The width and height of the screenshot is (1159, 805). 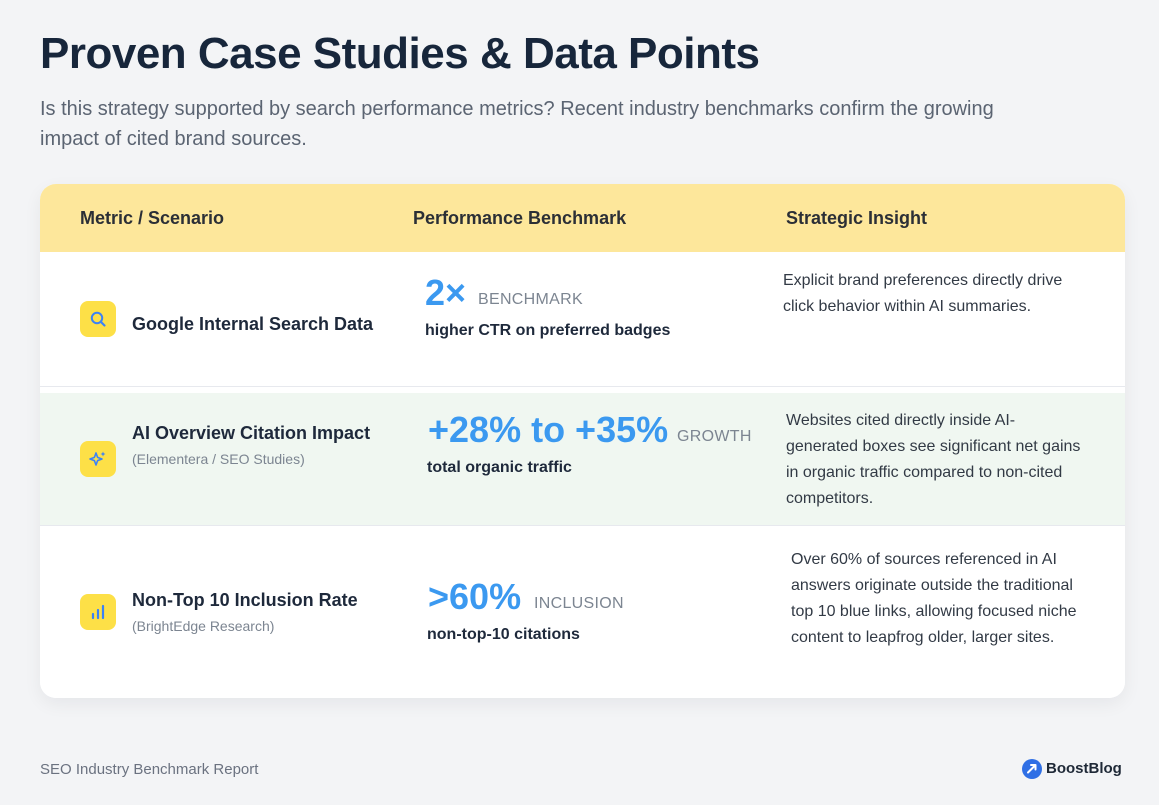 I want to click on sparkle-icon, so click(x=98, y=459).